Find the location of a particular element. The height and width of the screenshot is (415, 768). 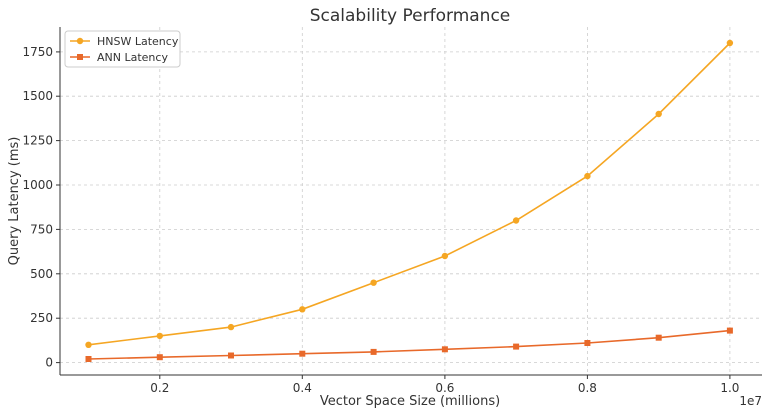

y-tick-label: 1750 is located at coordinates (37, 52).